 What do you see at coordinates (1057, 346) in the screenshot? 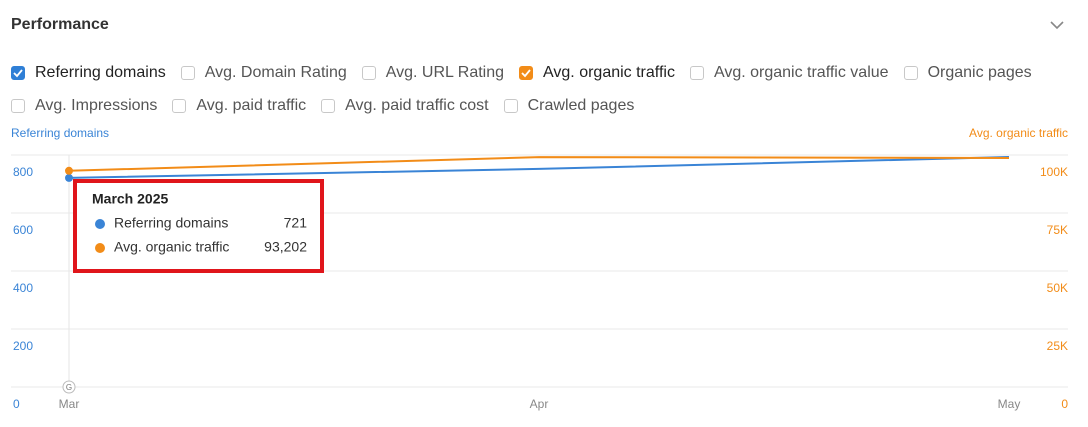
I see `y2-tick-label: 25K` at bounding box center [1057, 346].